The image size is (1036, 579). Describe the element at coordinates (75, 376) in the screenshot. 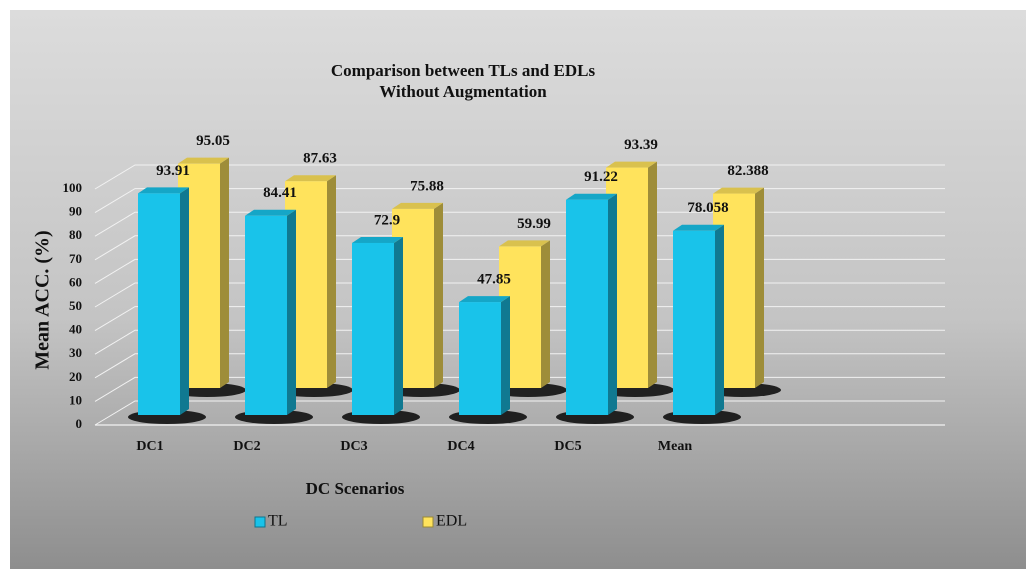

I see `y-tick-label: 20` at that location.